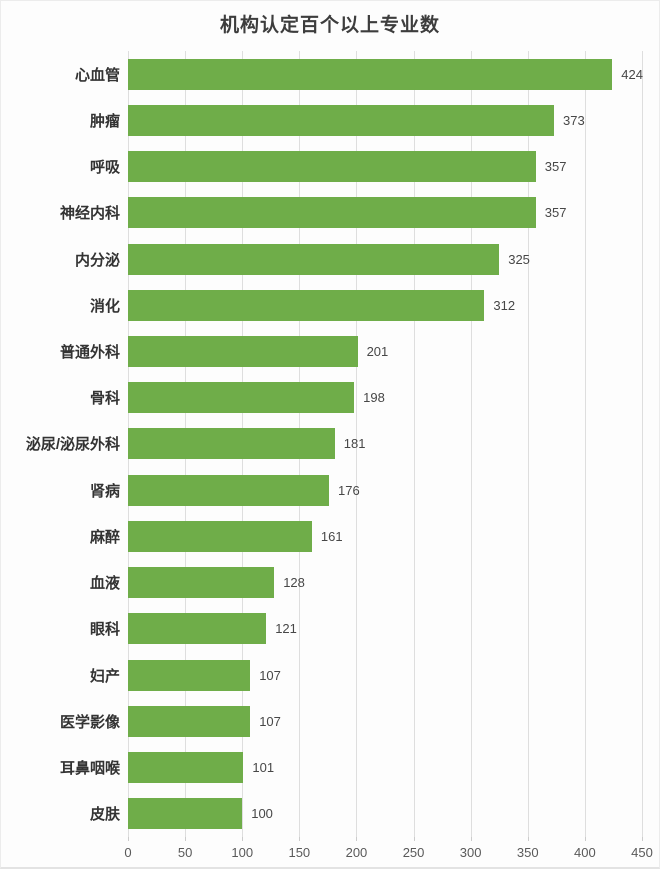 This screenshot has height=869, width=660. Describe the element at coordinates (185, 852) in the screenshot. I see `x-tick-label: 50` at that location.